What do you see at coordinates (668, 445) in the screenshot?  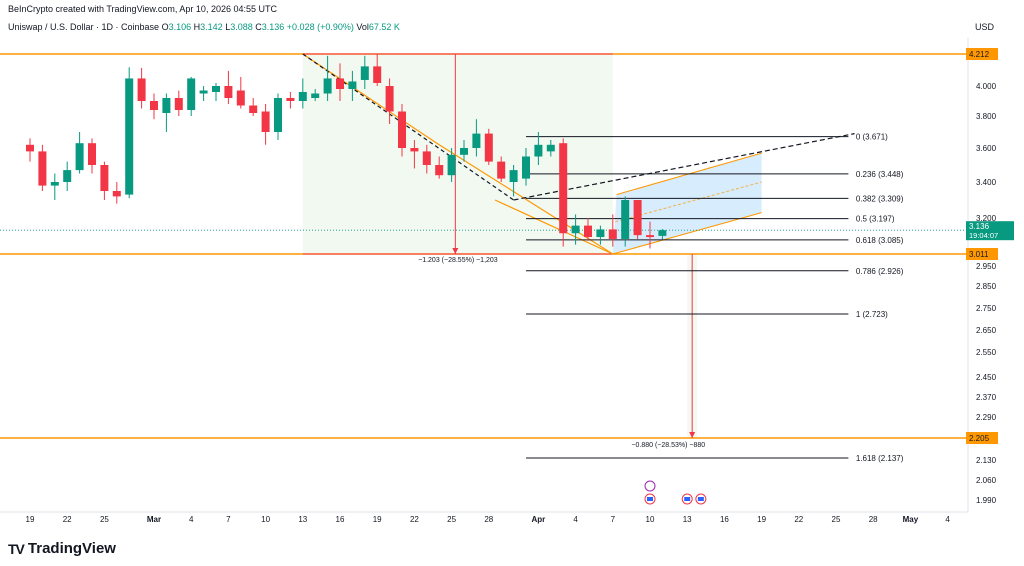 I see `measure-label-2: −0.880 (−28.53%) −880` at bounding box center [668, 445].